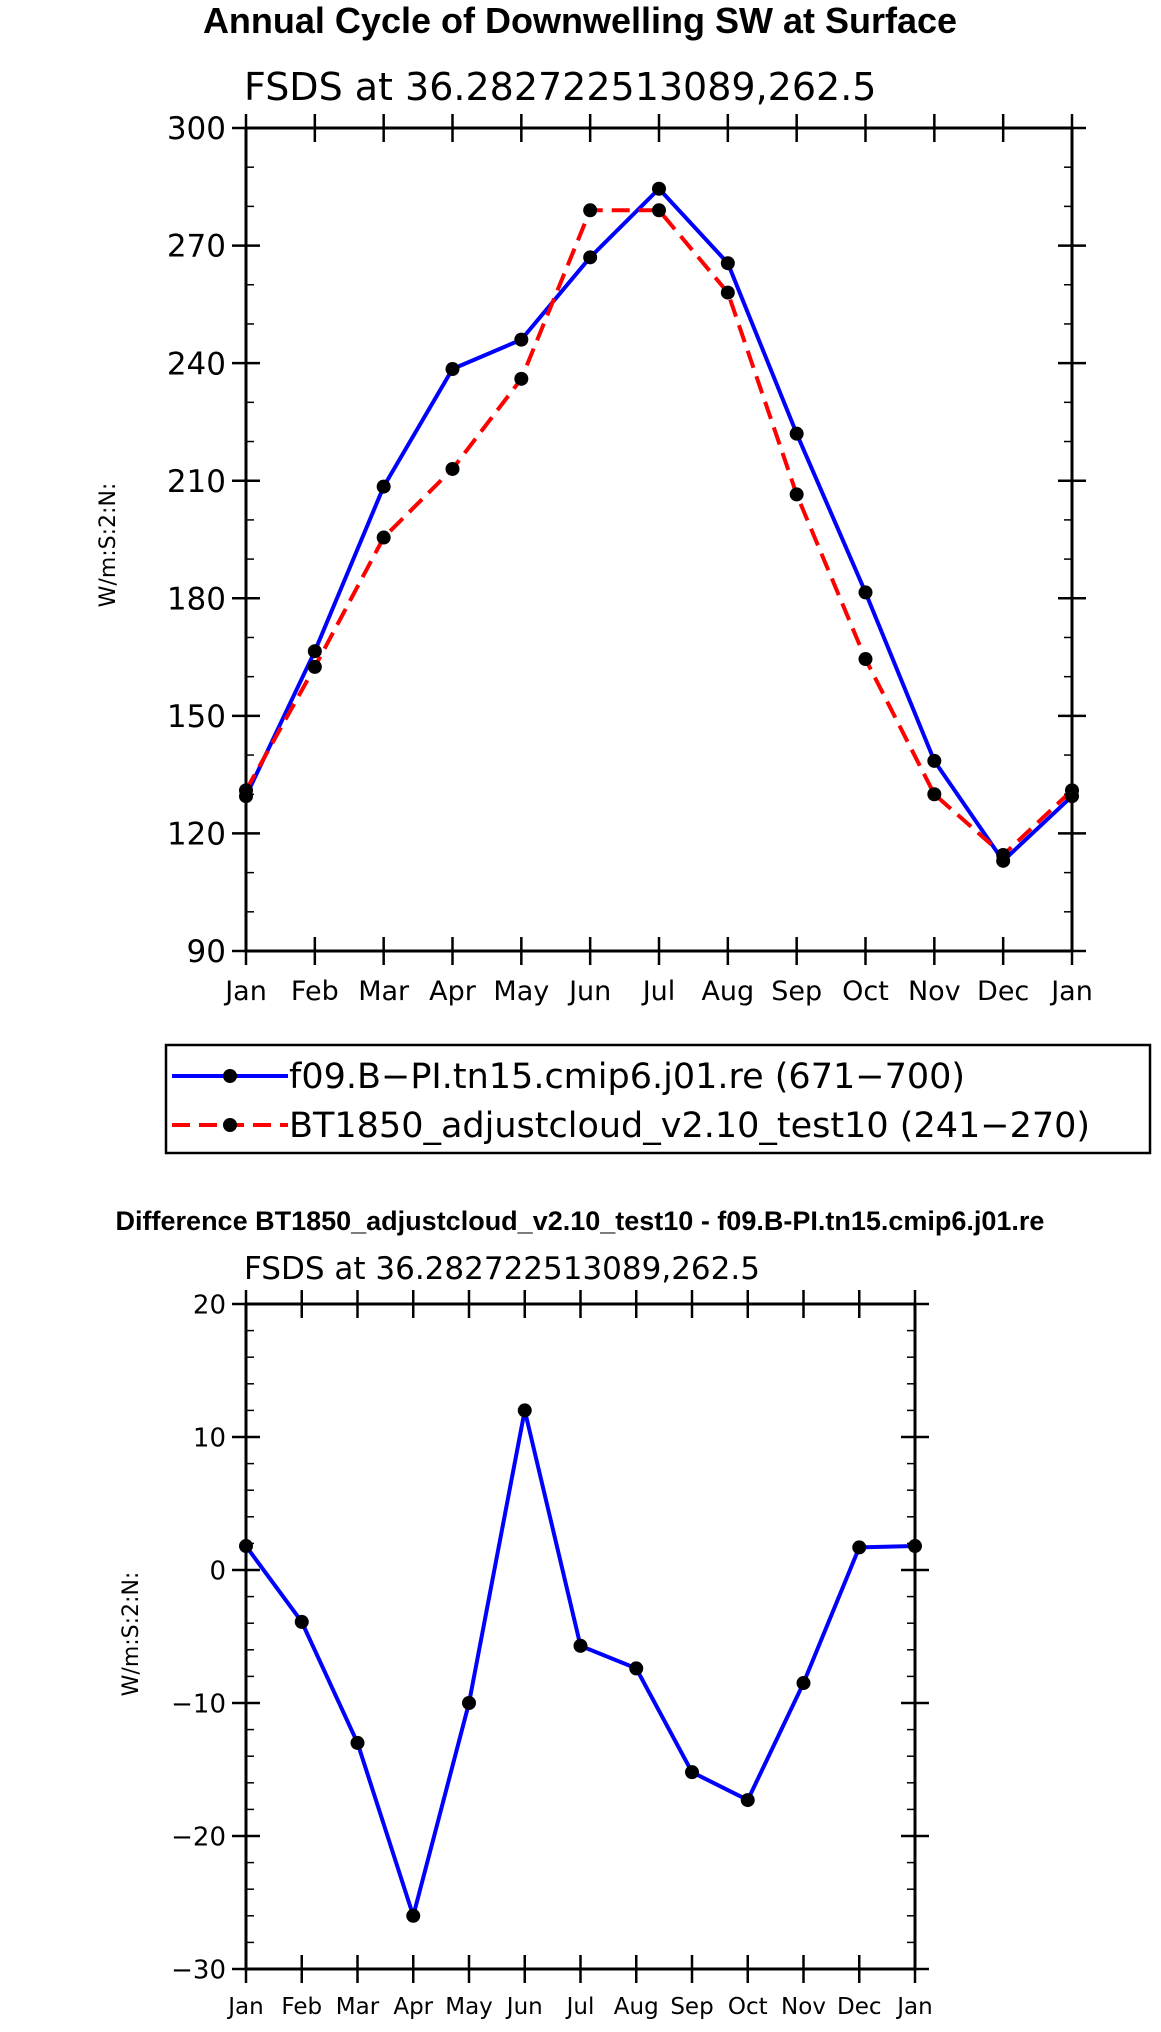  What do you see at coordinates (131, 1634) in the screenshot?
I see `chart2-ylabel: W/m:S:2:N:` at bounding box center [131, 1634].